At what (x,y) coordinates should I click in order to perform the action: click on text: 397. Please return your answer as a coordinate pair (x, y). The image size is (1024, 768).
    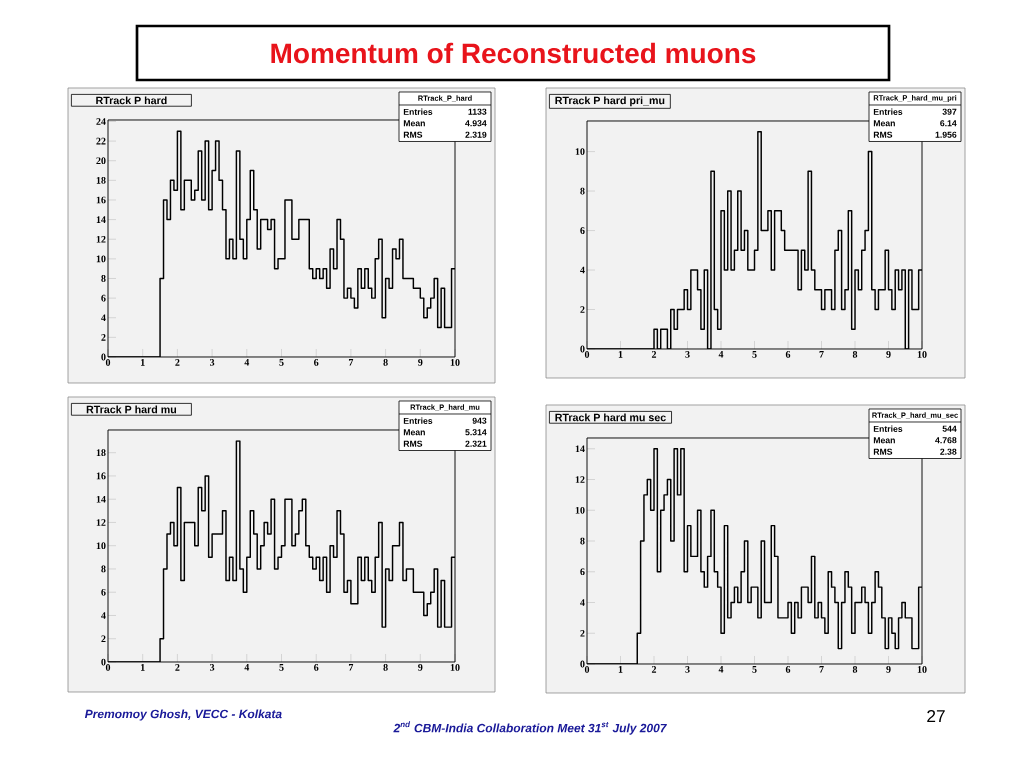
    Looking at the image, I should click on (949, 111).